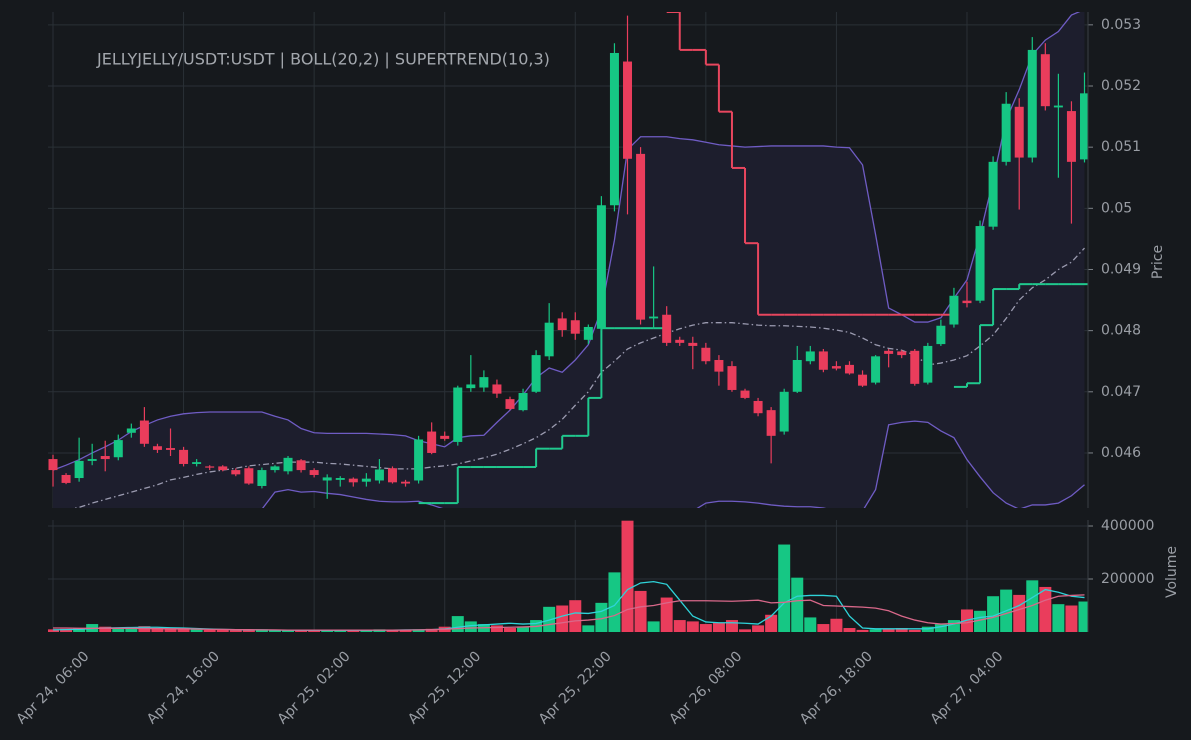 This screenshot has height=740, width=1191. What do you see at coordinates (1116, 208) in the screenshot?
I see `y-tick-label: 0.05` at bounding box center [1116, 208].